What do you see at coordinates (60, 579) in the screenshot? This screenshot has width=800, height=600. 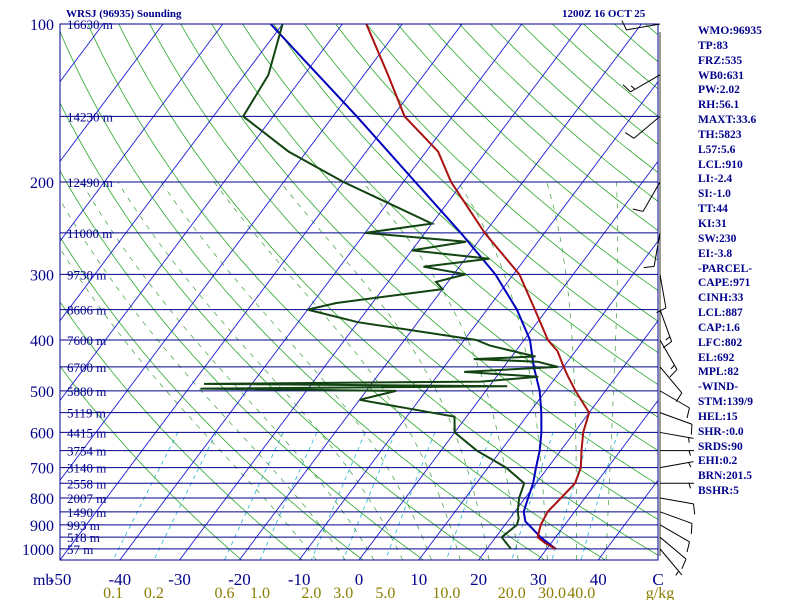 I see `temperature-tick-label: -50` at bounding box center [60, 579].